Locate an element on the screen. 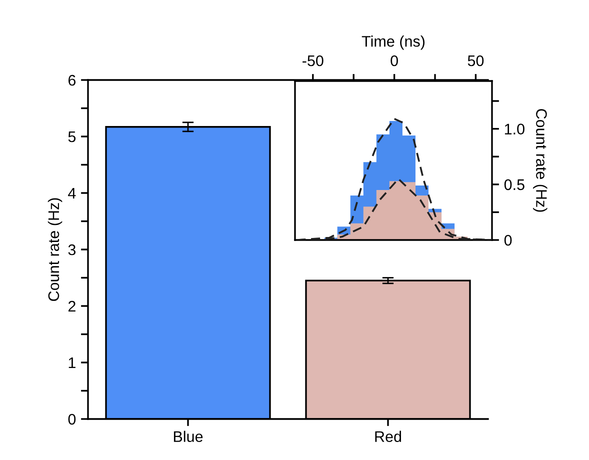  y-tick-label: 4 is located at coordinates (72, 193).